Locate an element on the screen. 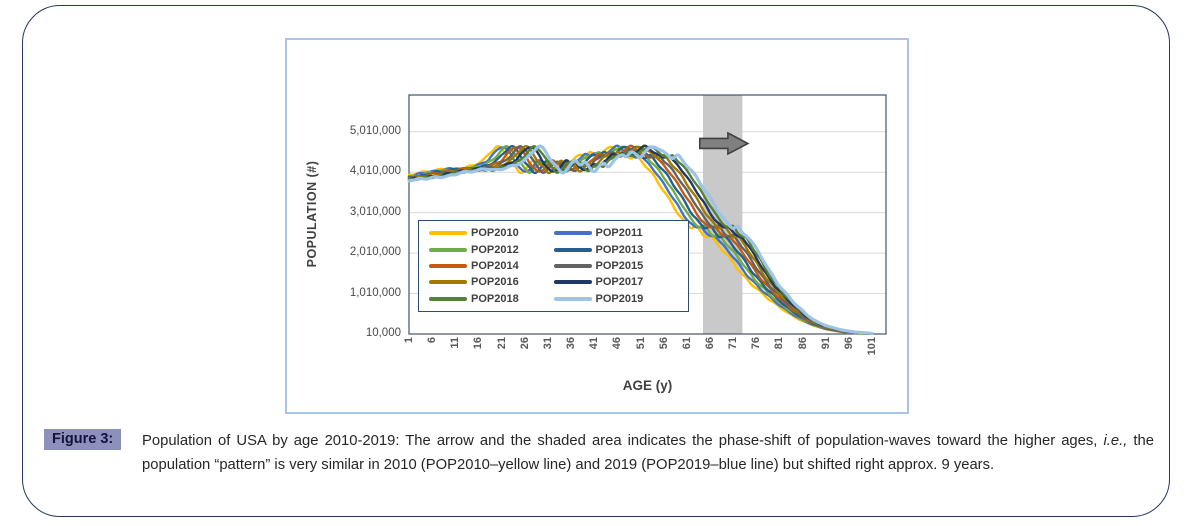 The height and width of the screenshot is (526, 1191). legend-item-POP2016: POP2016 is located at coordinates (491, 282).